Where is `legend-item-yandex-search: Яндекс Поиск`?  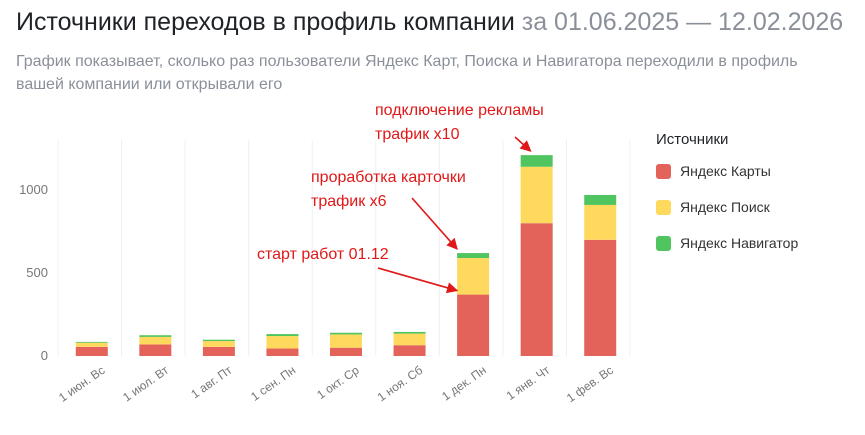 legend-item-yandex-search: Яндекс Поиск is located at coordinates (727, 207).